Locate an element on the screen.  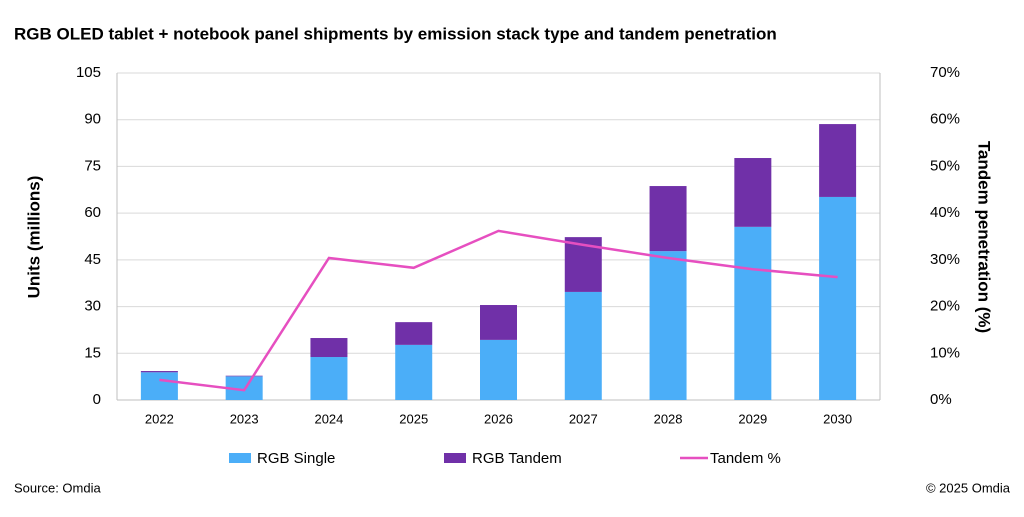
y-tick-label: 45 is located at coordinates (92, 259).